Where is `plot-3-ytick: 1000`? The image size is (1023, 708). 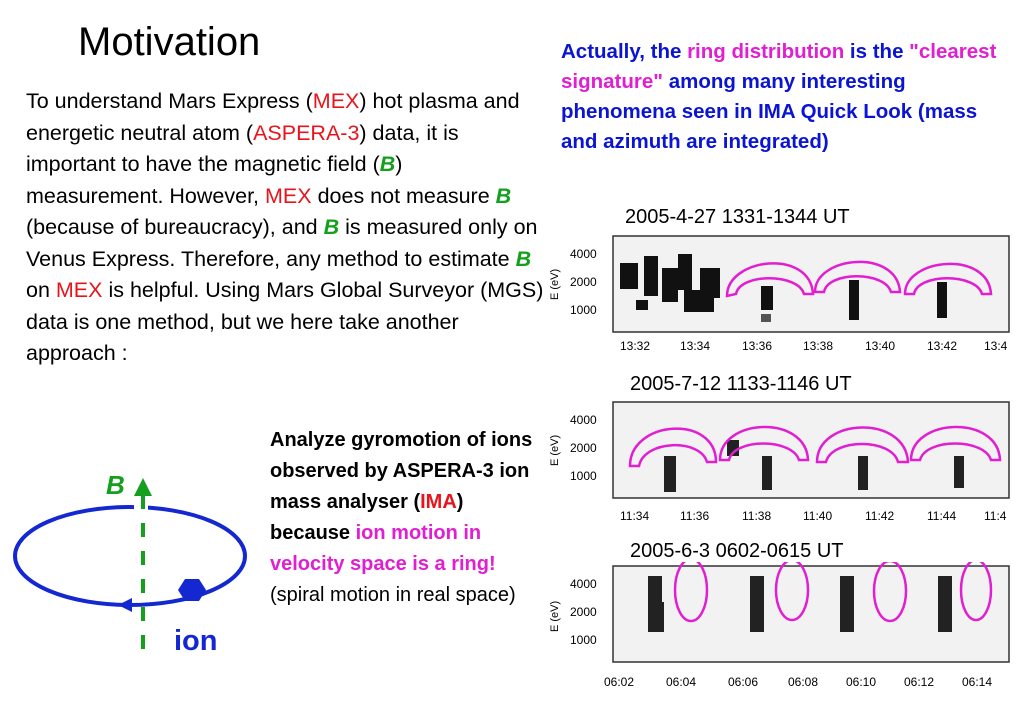
plot-3-ytick: 1000 is located at coordinates (583, 640).